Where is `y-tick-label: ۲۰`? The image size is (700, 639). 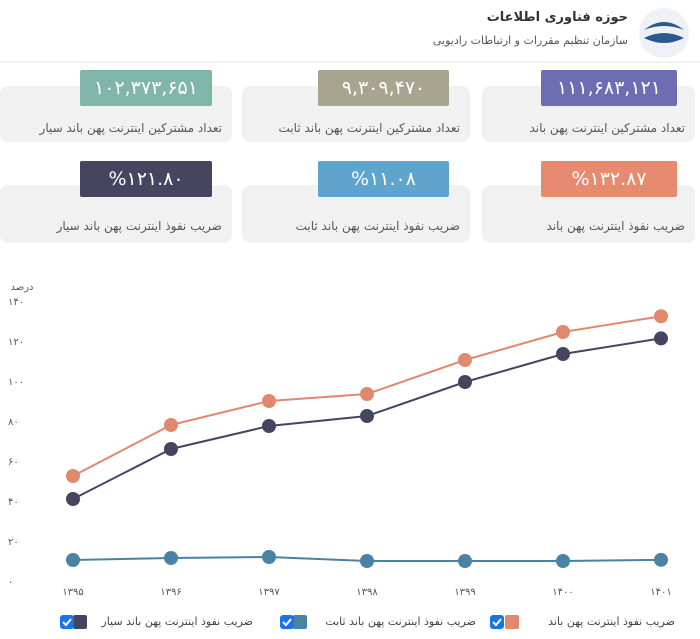 y-tick-label: ۲۰ is located at coordinates (13, 542).